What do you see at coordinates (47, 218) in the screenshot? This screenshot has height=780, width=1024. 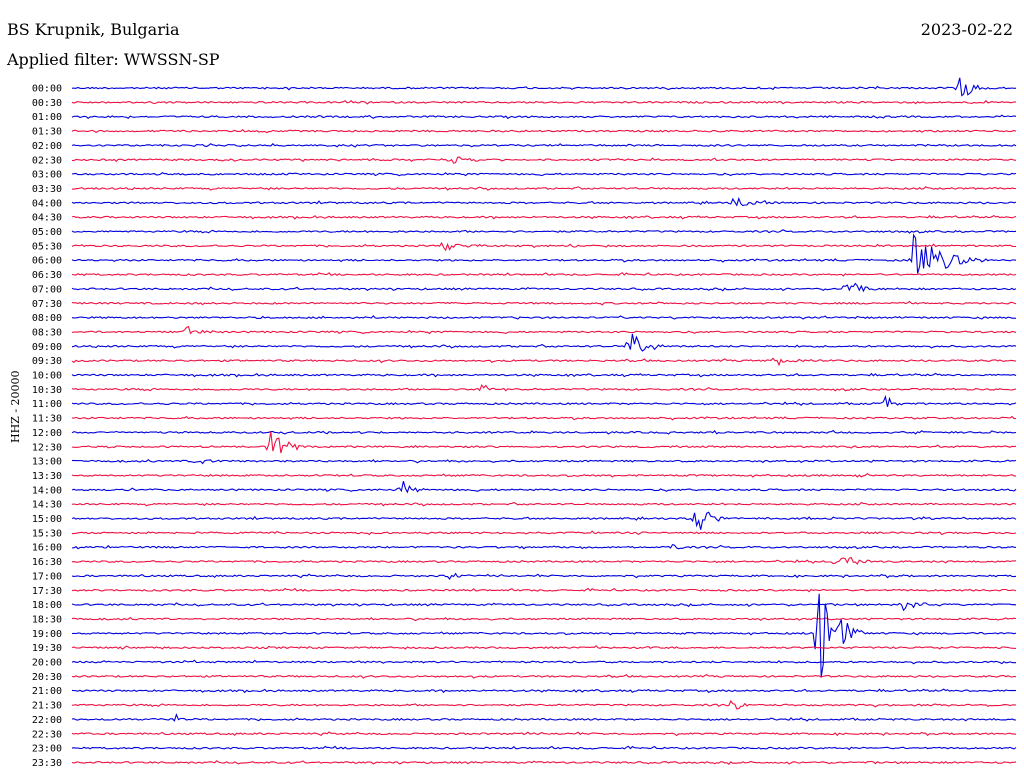 I see `trace-time-label: 04:30` at bounding box center [47, 218].